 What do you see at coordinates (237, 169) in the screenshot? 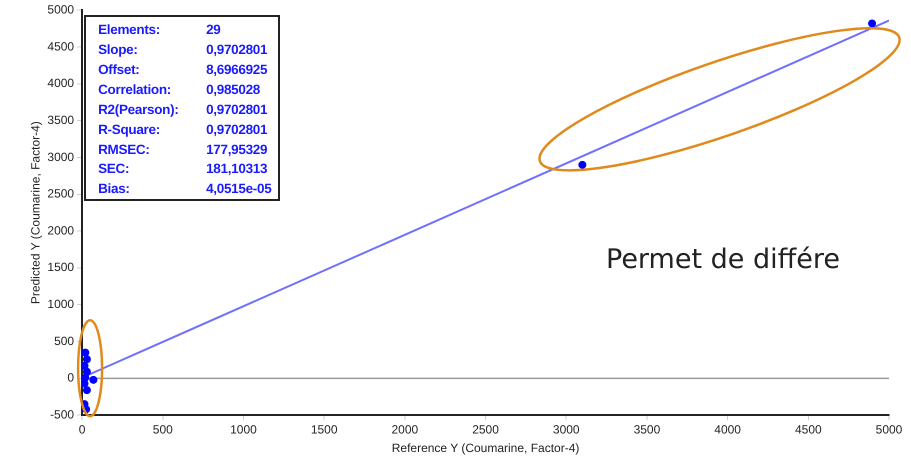
I see `annotation: 181,10313` at bounding box center [237, 169].